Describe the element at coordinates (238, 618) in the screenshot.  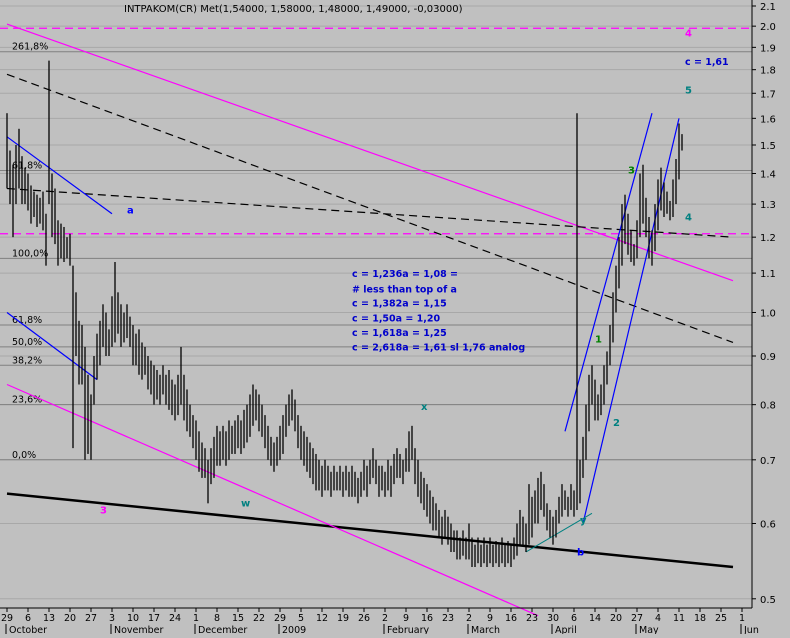
I see `x-tick-label: 15` at that location.